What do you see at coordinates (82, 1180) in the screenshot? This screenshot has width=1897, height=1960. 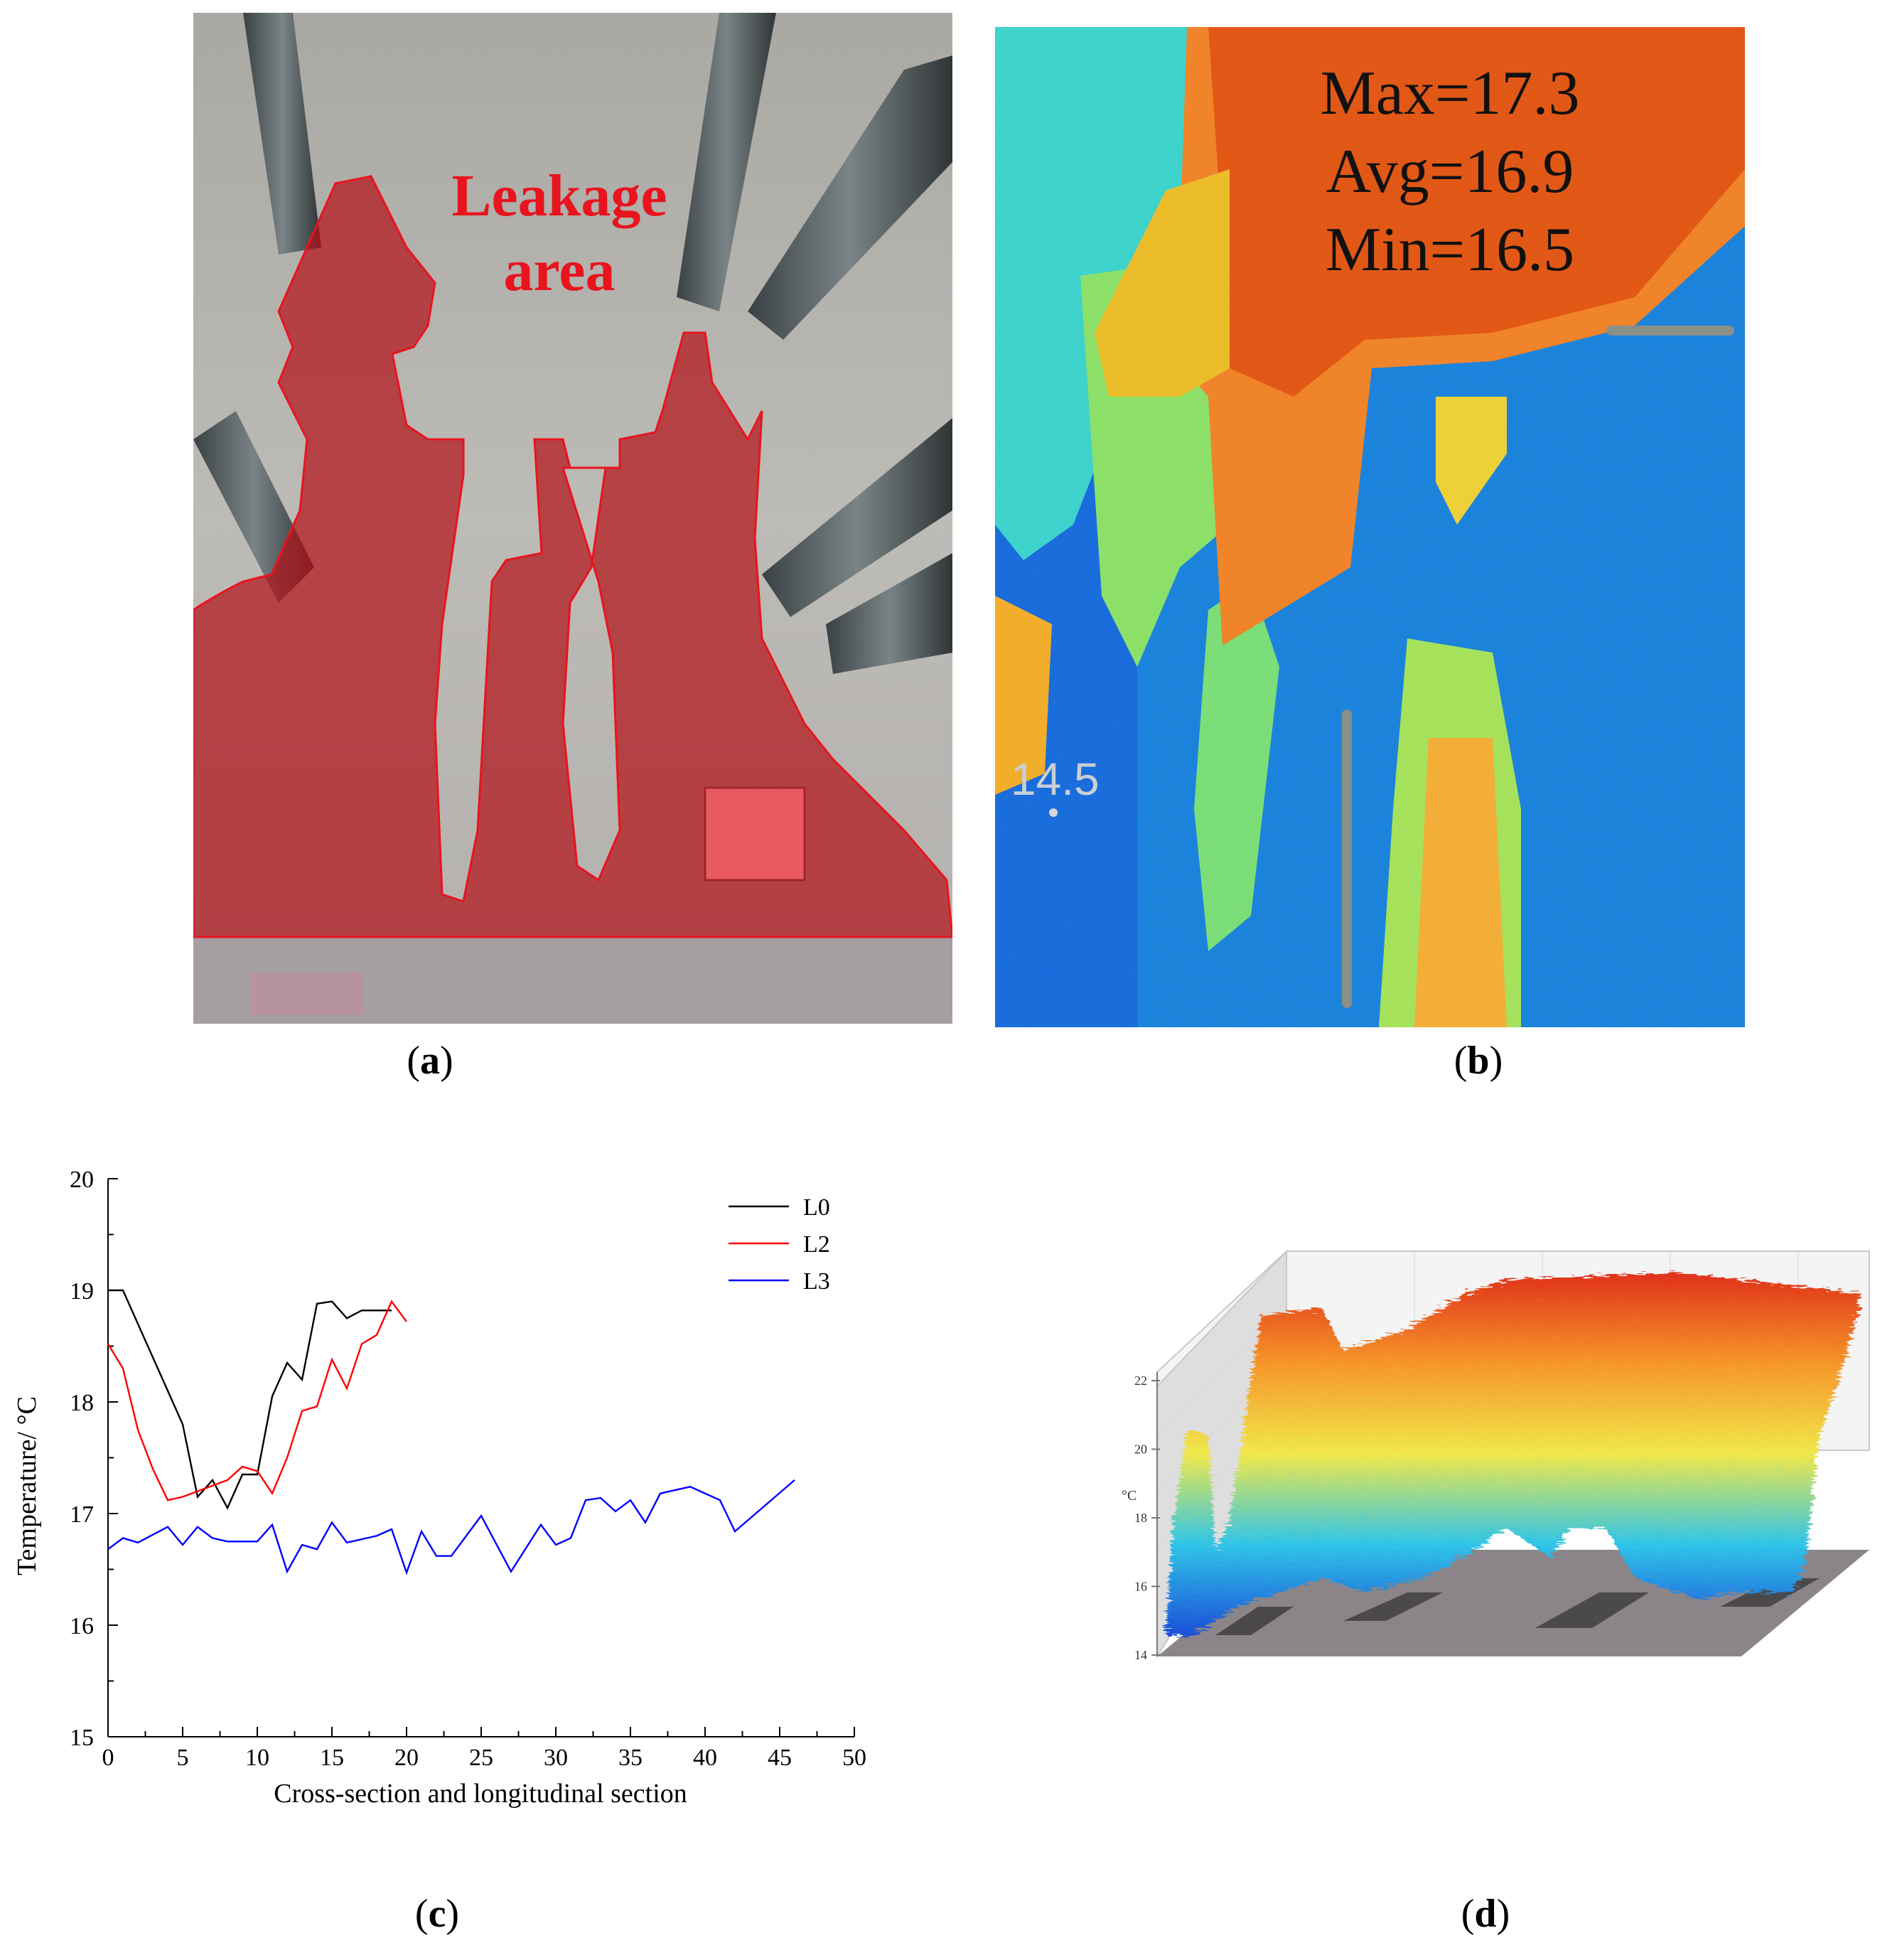 I see `y-tick-label: 20` at bounding box center [82, 1180].